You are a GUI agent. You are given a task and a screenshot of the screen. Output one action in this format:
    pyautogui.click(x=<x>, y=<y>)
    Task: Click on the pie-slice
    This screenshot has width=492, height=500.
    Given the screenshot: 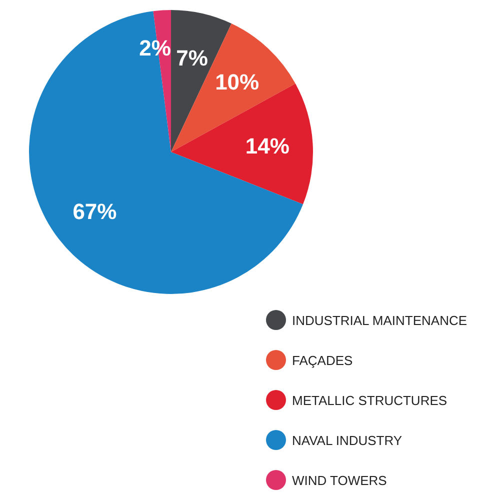 What is the action you would take?
    pyautogui.click(x=233, y=88)
    